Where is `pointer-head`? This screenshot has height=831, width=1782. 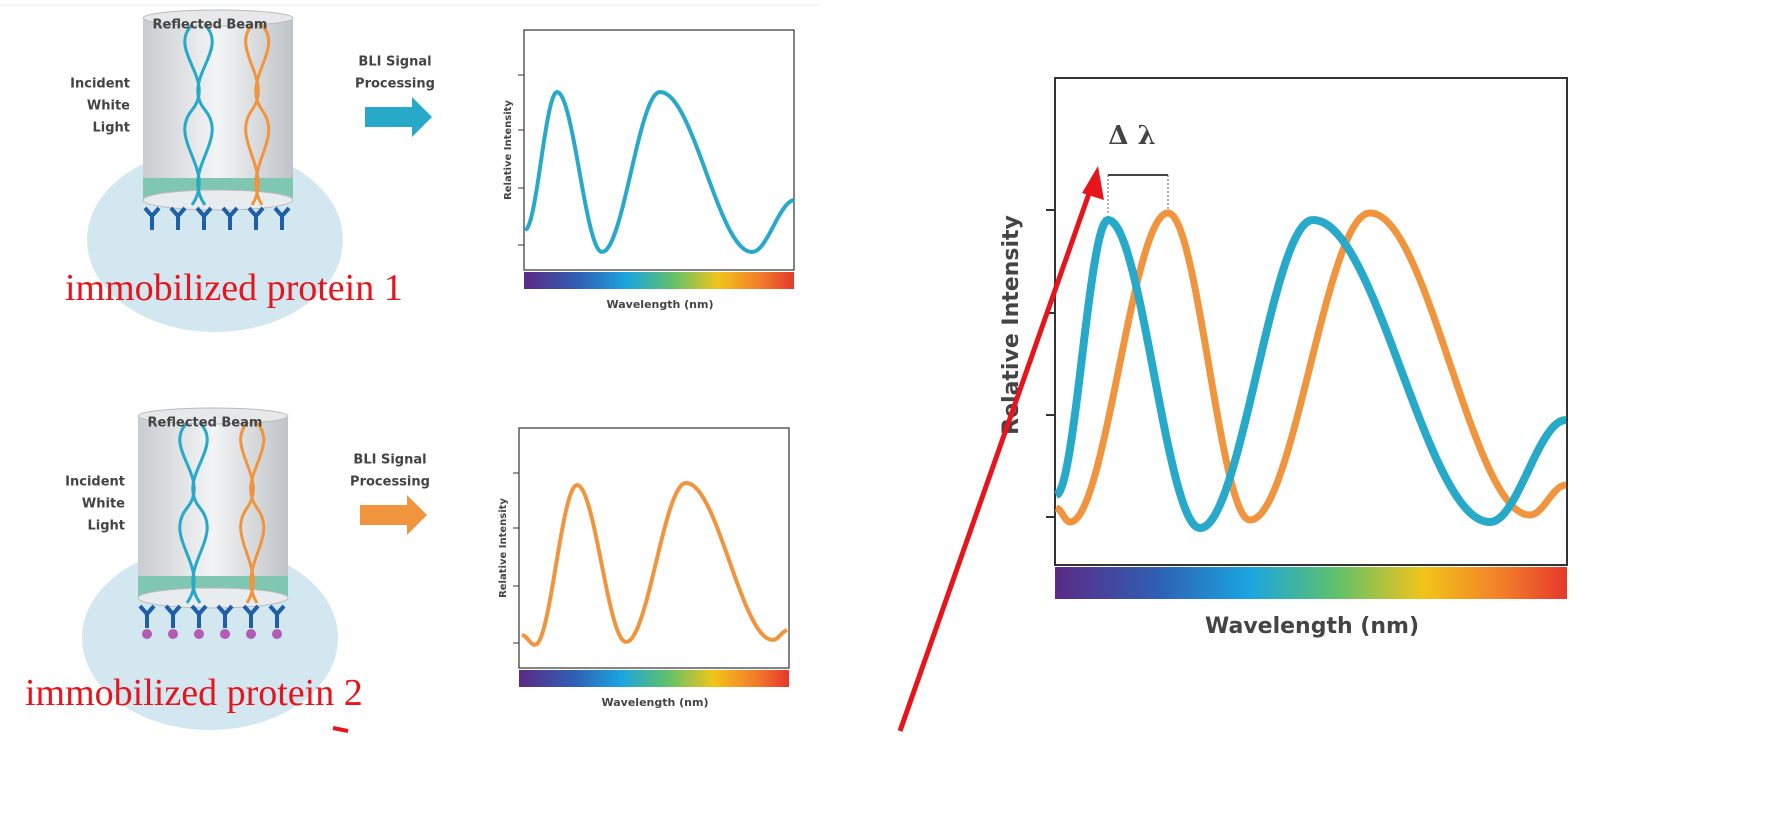
pointer-head is located at coordinates (1093, 183).